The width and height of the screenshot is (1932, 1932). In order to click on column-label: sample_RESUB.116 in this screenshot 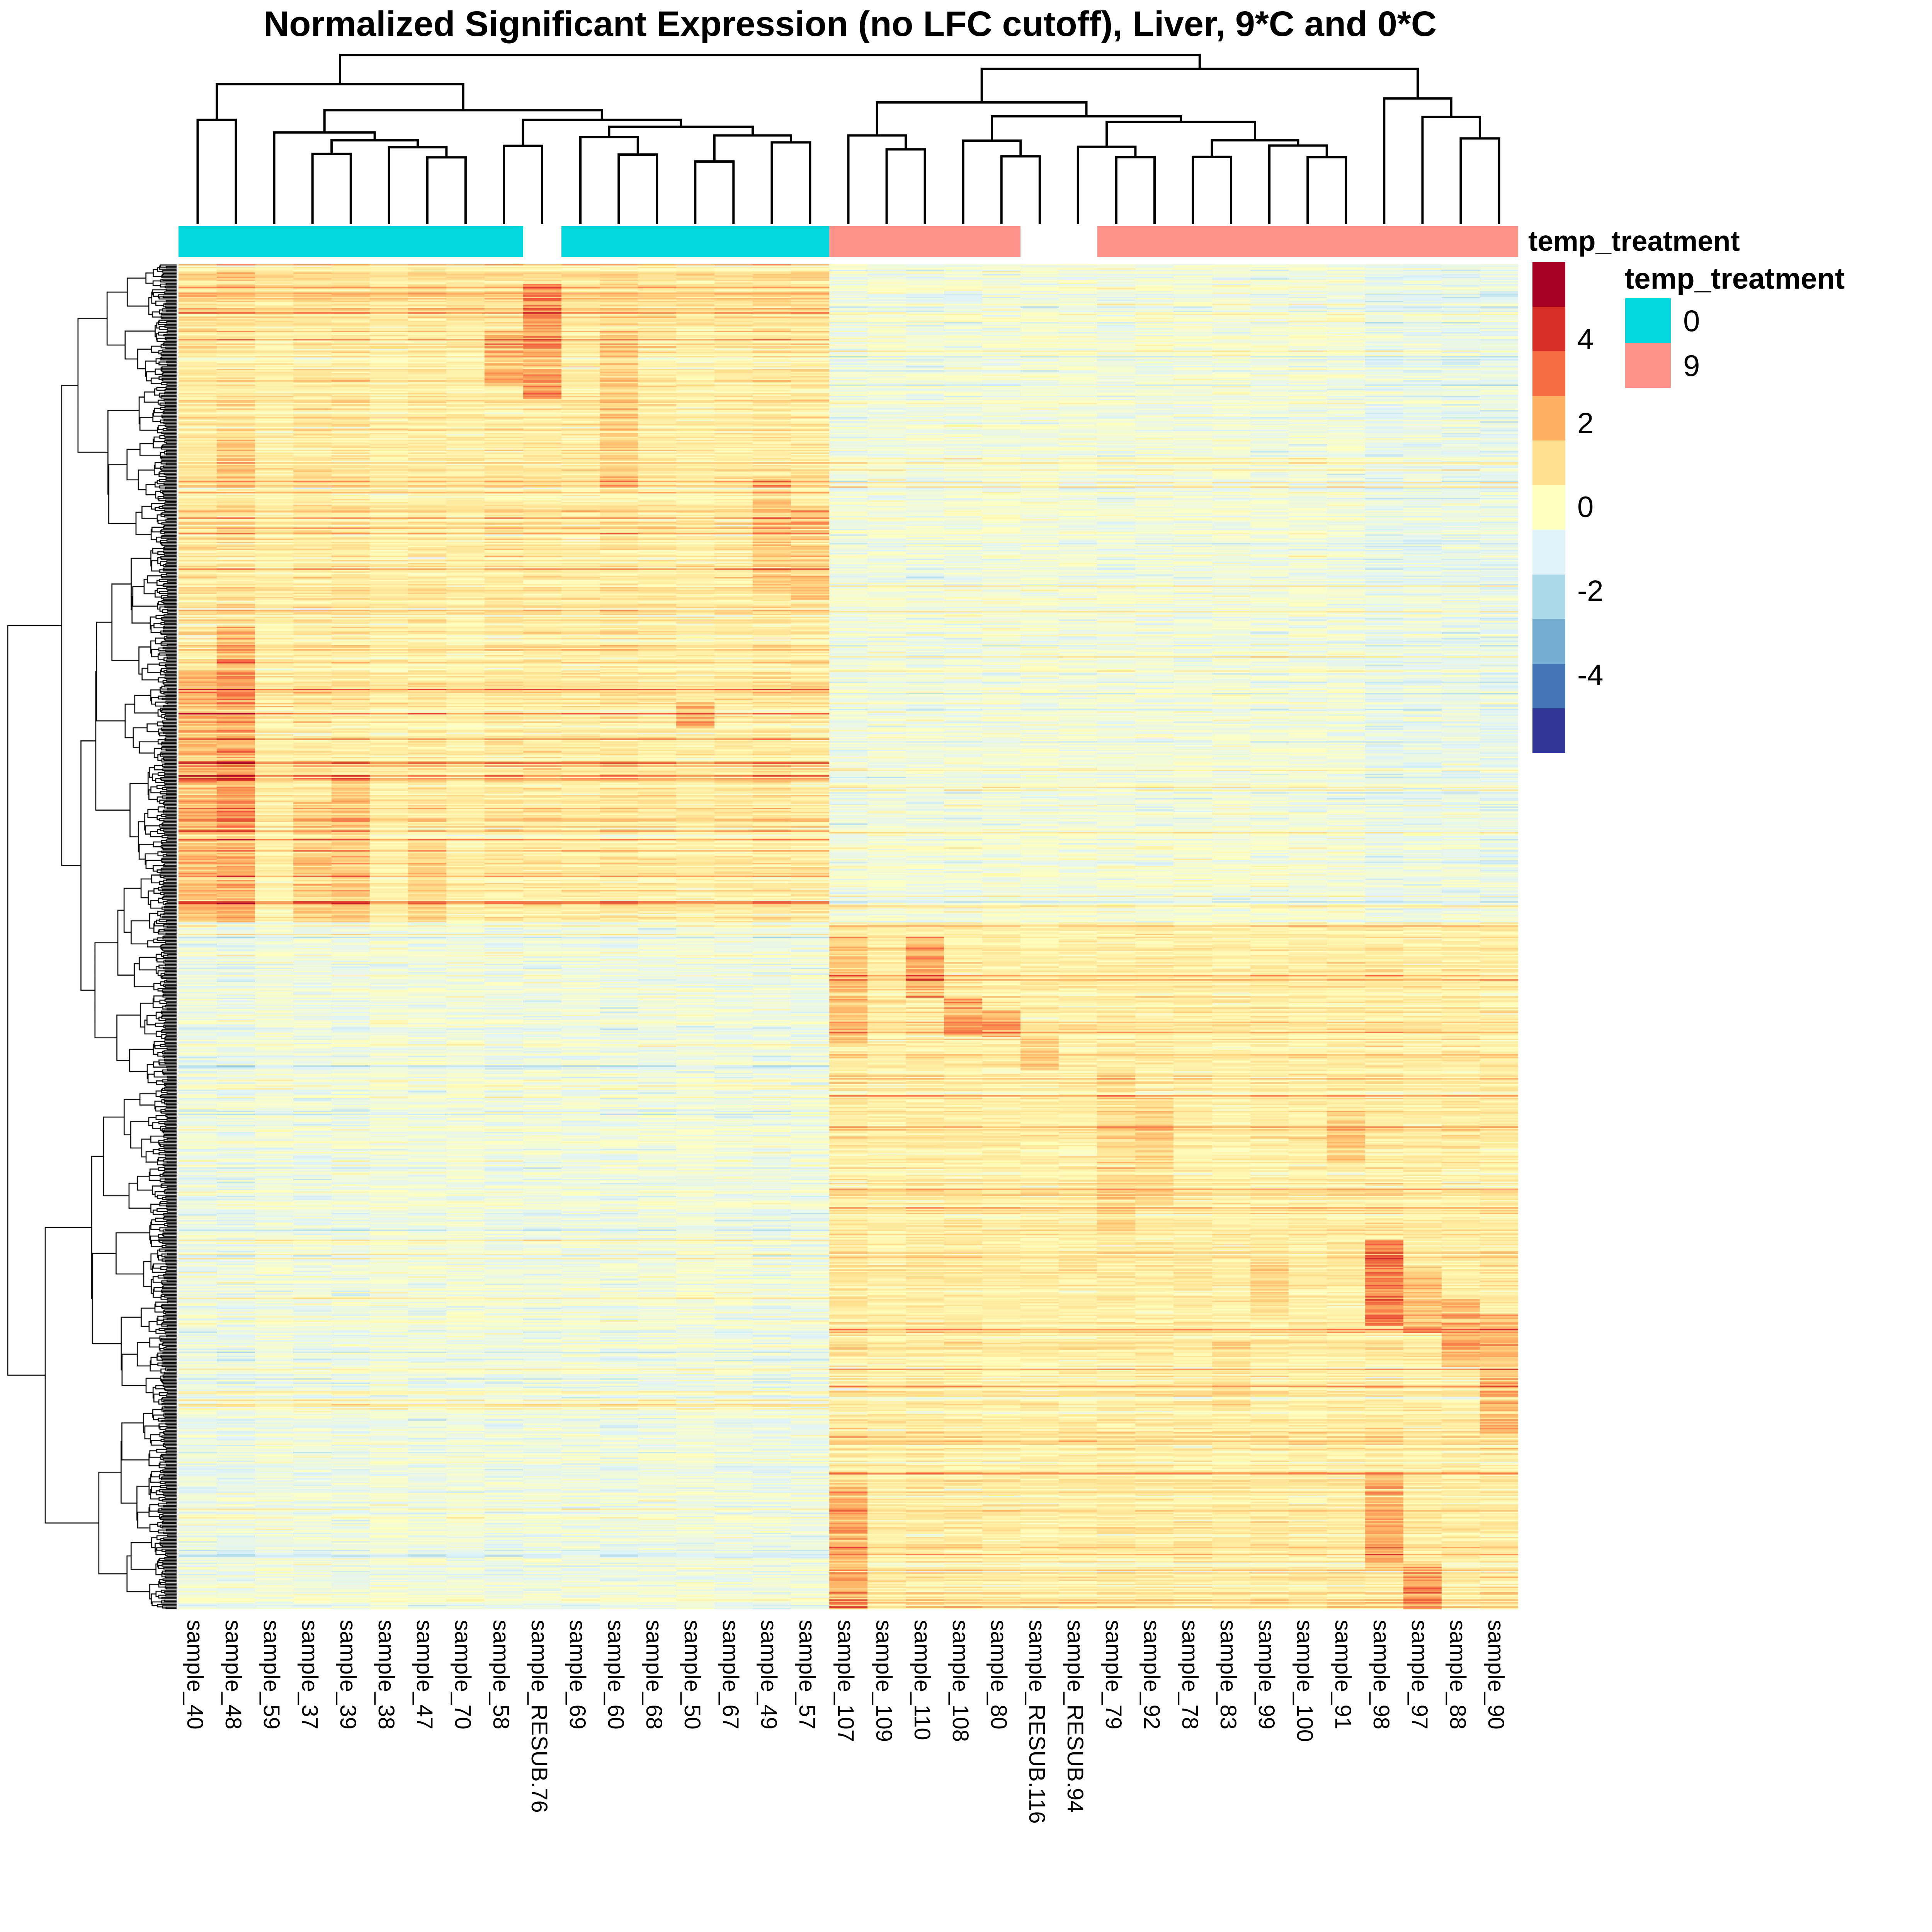, I will do `click(1036, 1722)`.